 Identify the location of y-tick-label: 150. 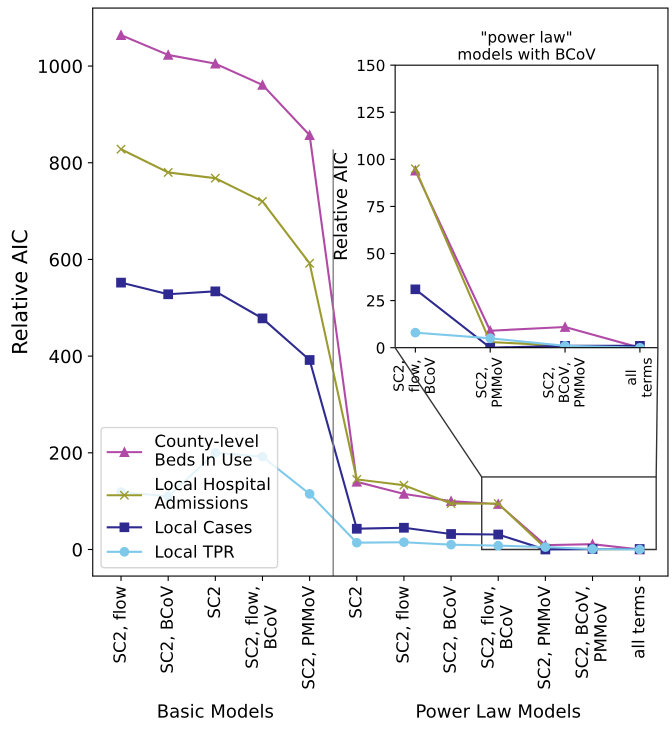
(371, 66).